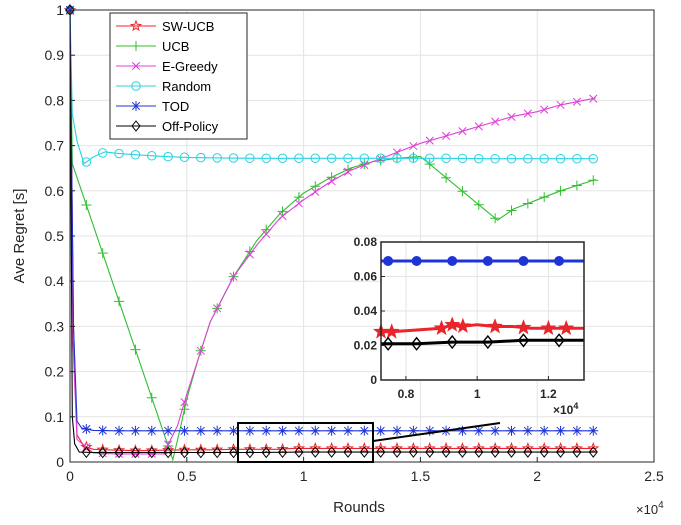 The height and width of the screenshot is (525, 681). What do you see at coordinates (55, 326) in the screenshot?
I see `y-tick-label: 0.3` at bounding box center [55, 326].